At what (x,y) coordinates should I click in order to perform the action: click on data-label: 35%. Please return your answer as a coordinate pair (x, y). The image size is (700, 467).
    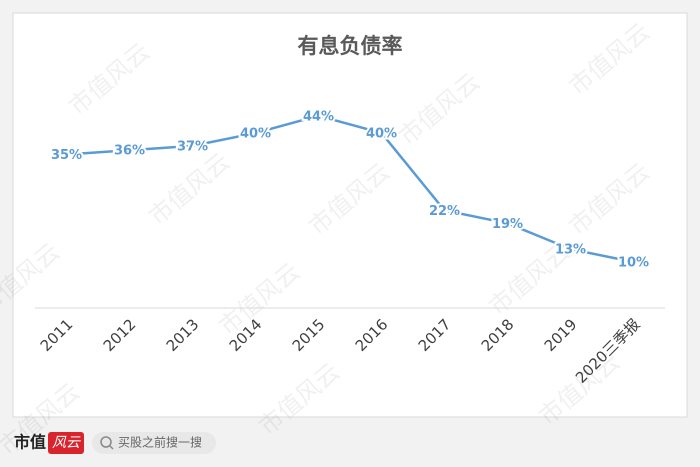
    Looking at the image, I should click on (66, 155).